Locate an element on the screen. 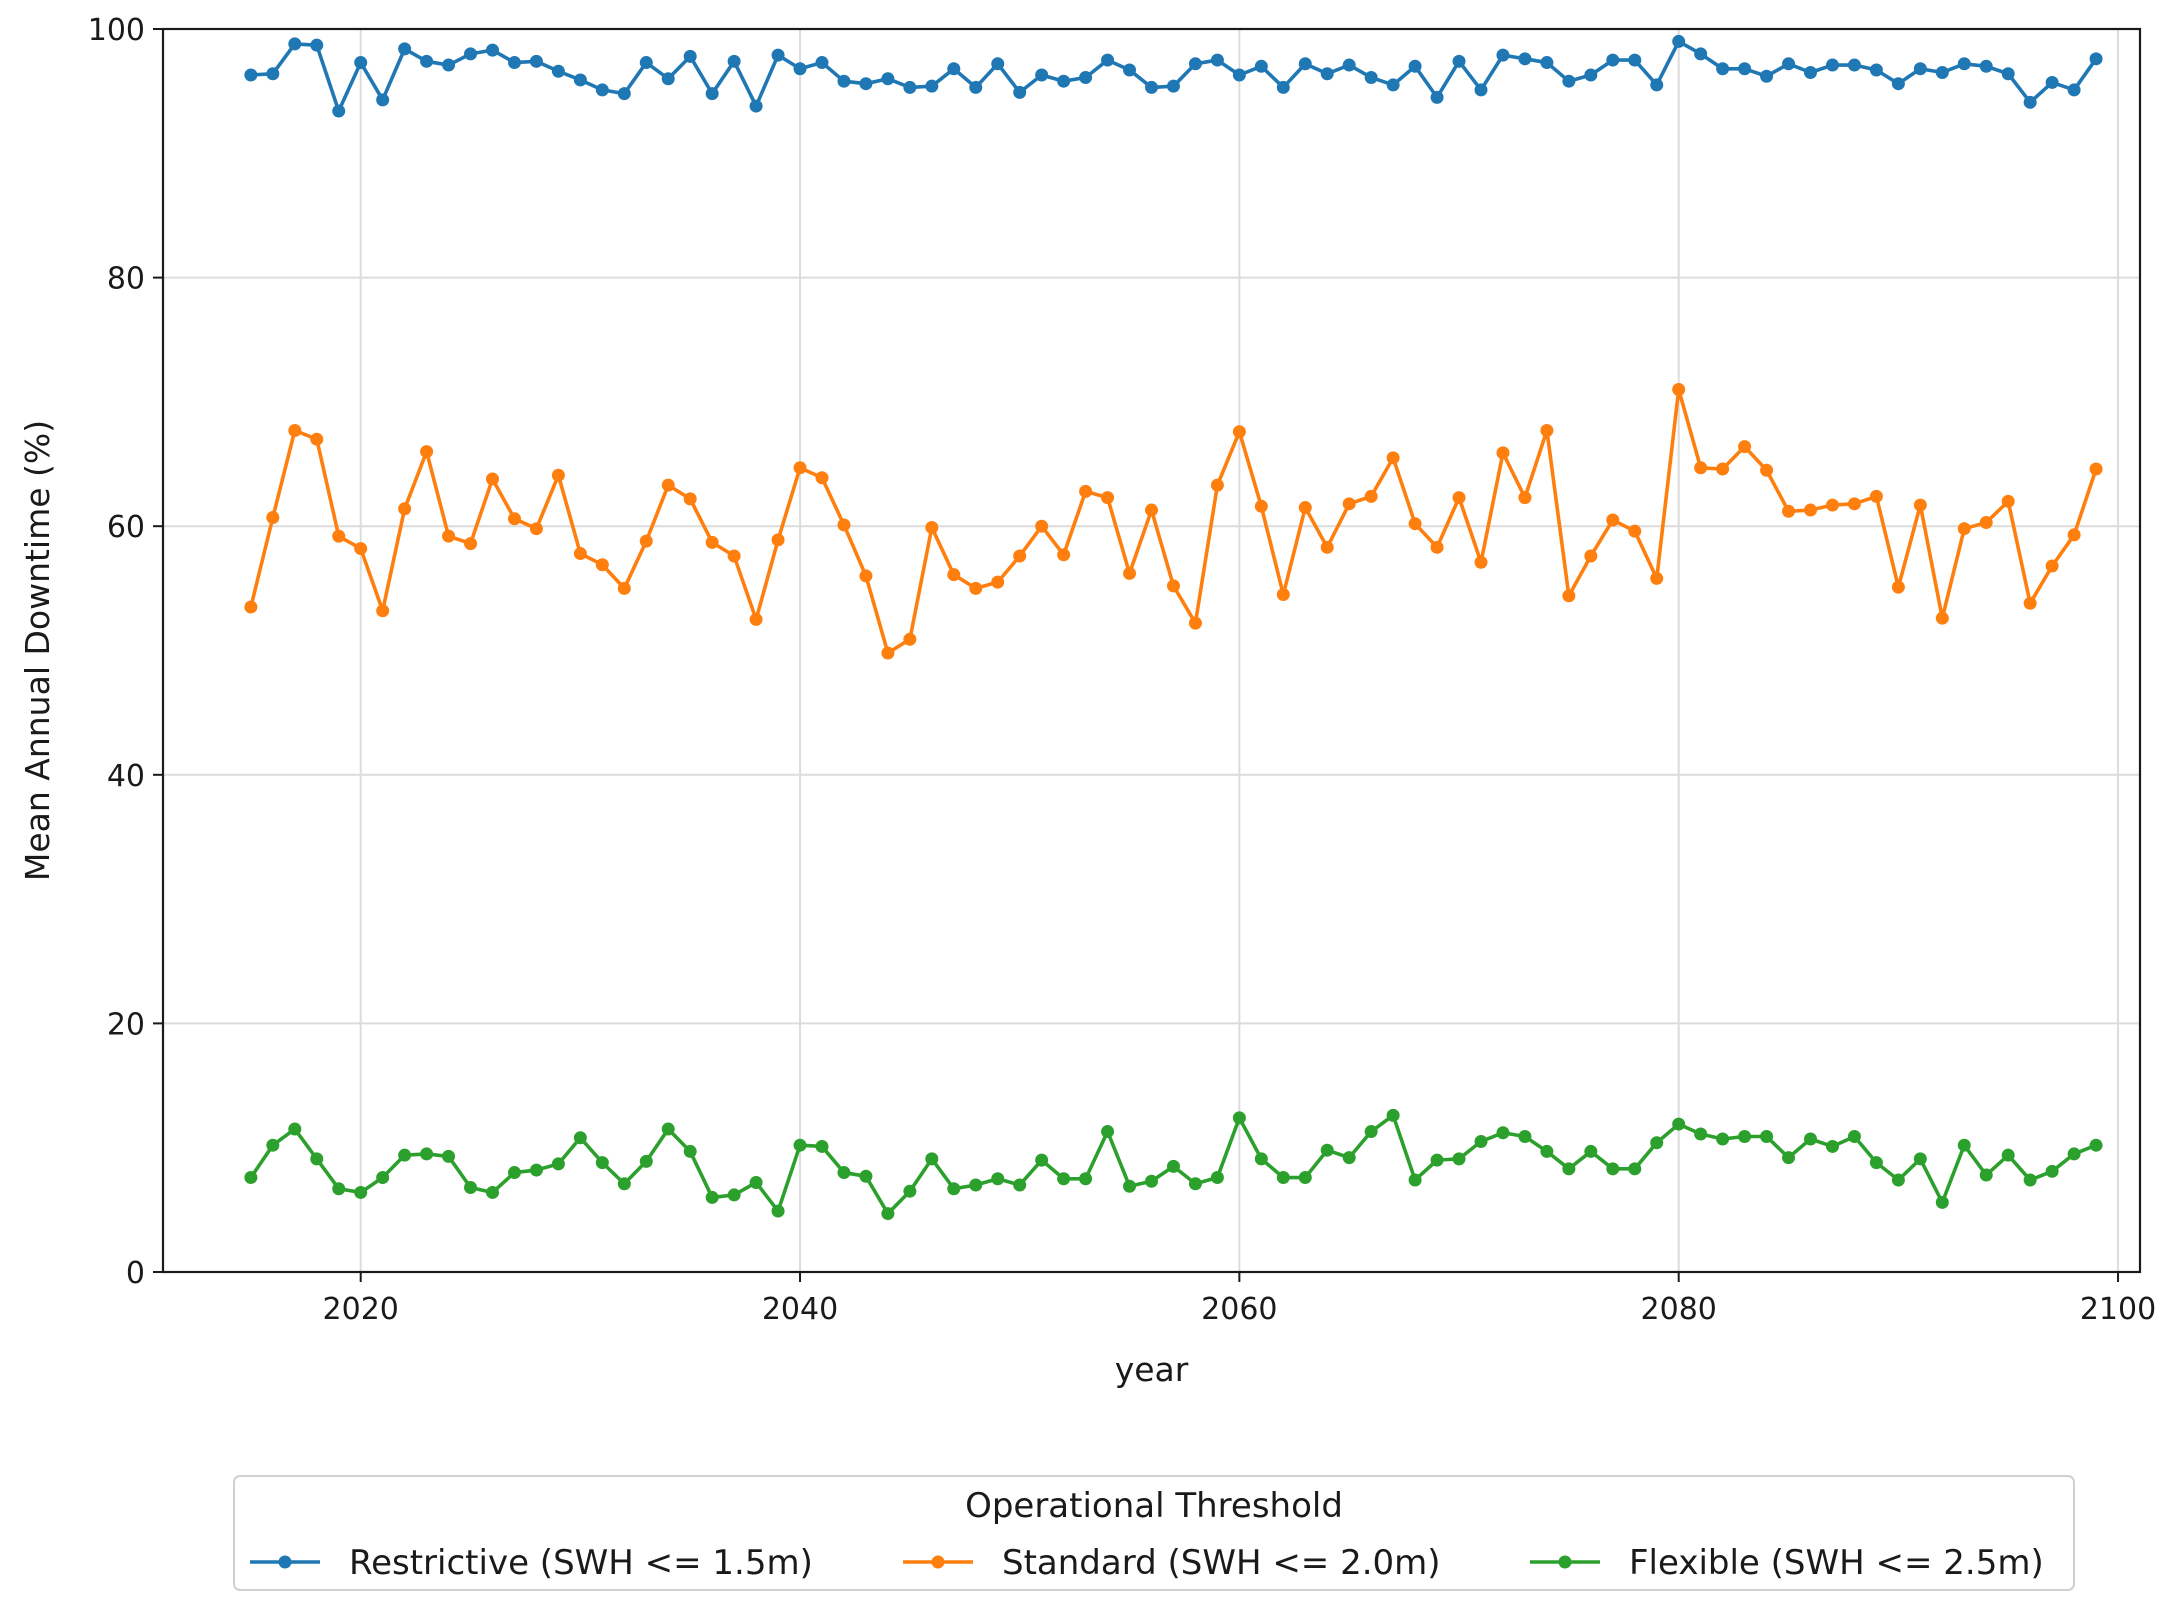 Image resolution: width=2170 pixels, height=1622 pixels. legend-entry: Standard (SWH <= 2.0m) is located at coordinates (1172, 1563).